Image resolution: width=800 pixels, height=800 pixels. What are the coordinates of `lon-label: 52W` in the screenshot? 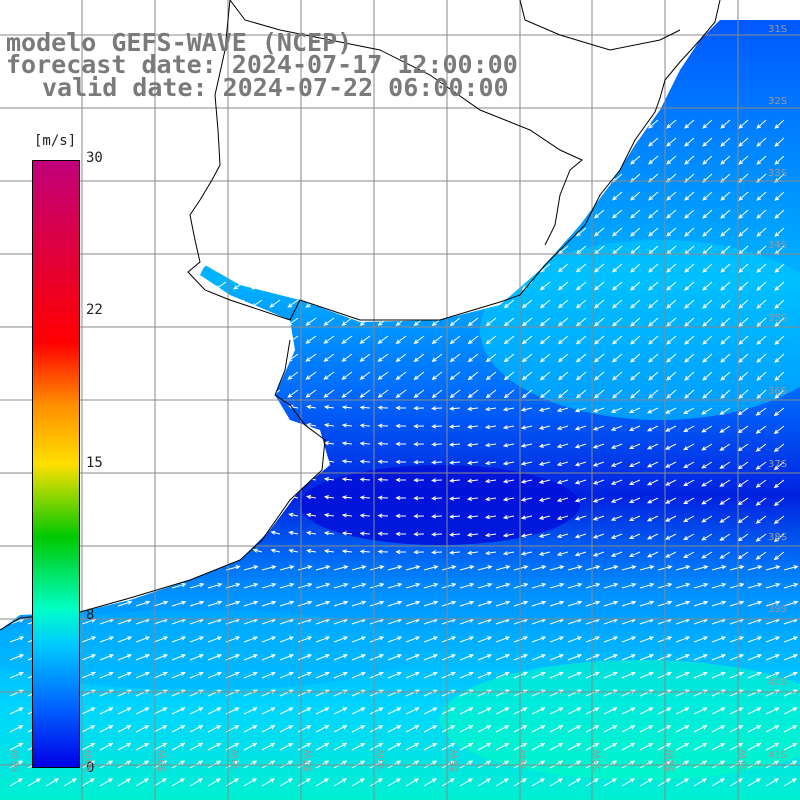 It's located at (670, 760).